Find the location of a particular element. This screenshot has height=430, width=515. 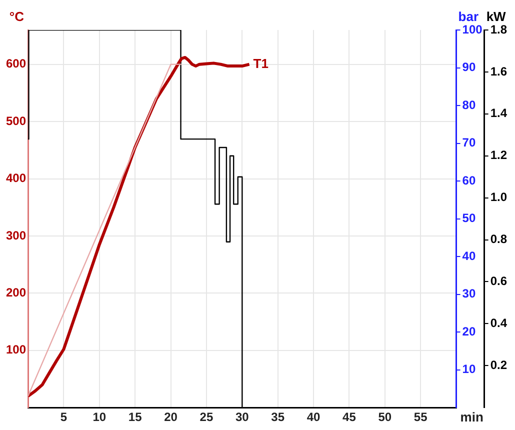

y3-tick-label: 0.2 is located at coordinates (499, 365).